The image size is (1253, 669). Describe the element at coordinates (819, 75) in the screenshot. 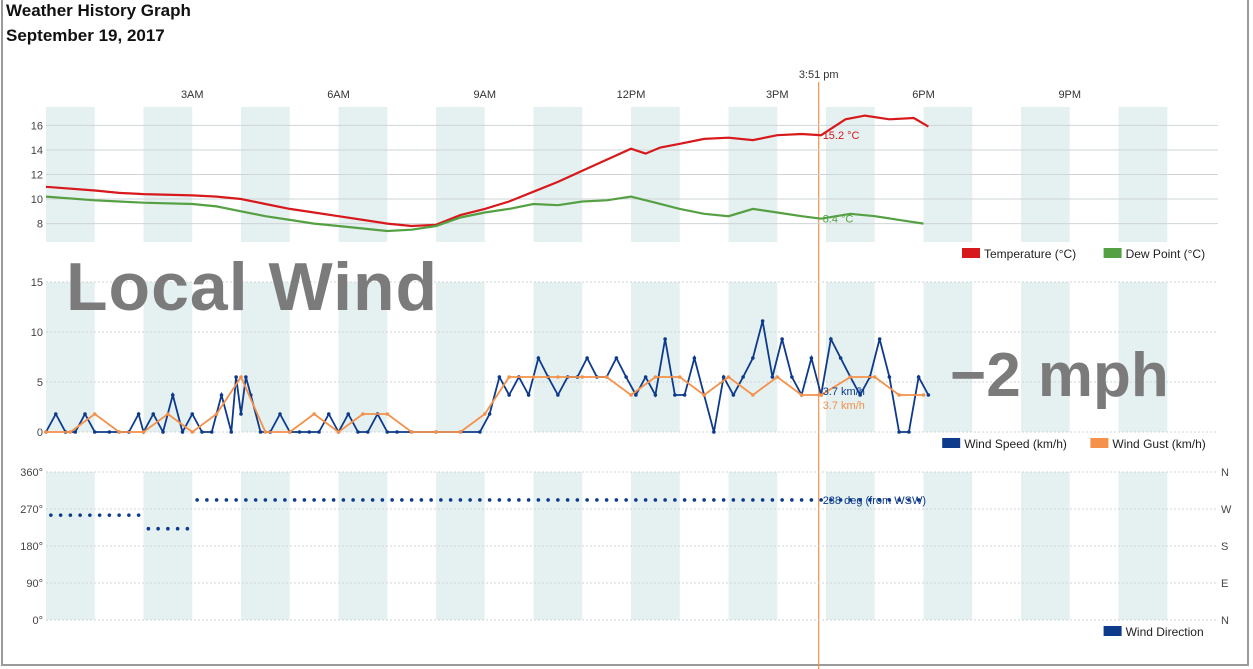

I see `cursor-label: 3:51 pm` at that location.